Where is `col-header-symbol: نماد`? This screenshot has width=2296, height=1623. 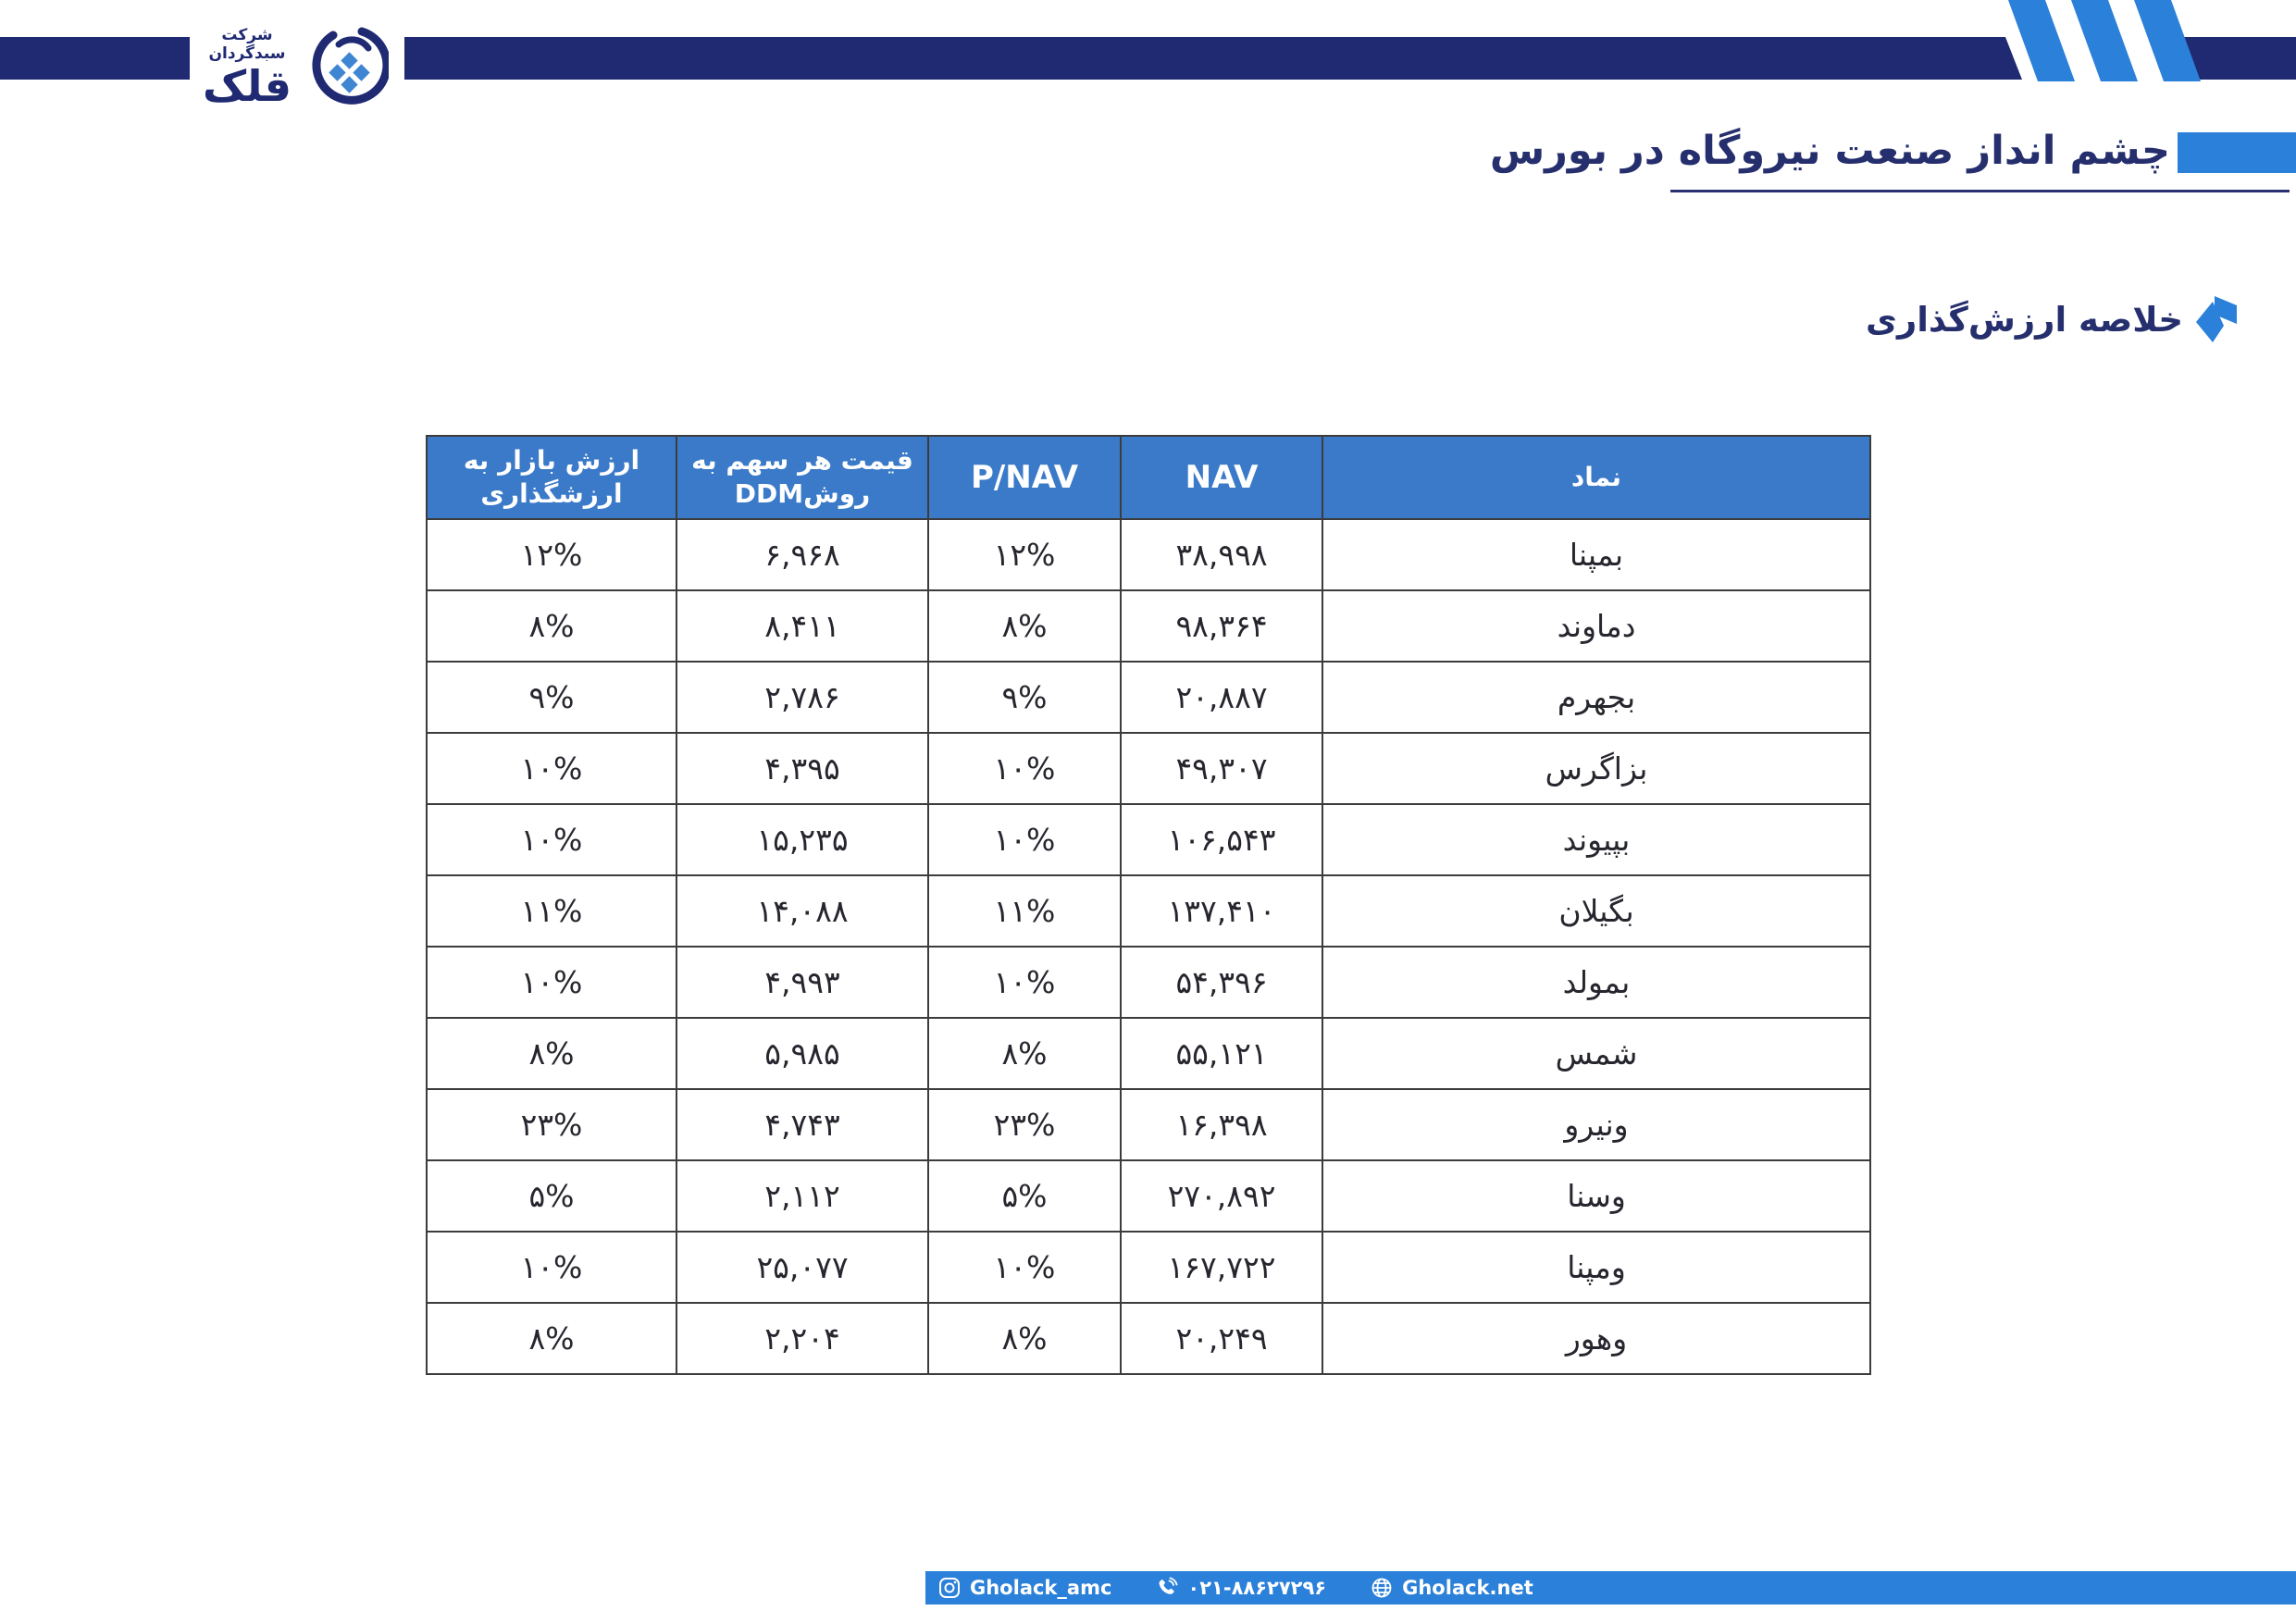
col-header-symbol: نماد is located at coordinates (1597, 477).